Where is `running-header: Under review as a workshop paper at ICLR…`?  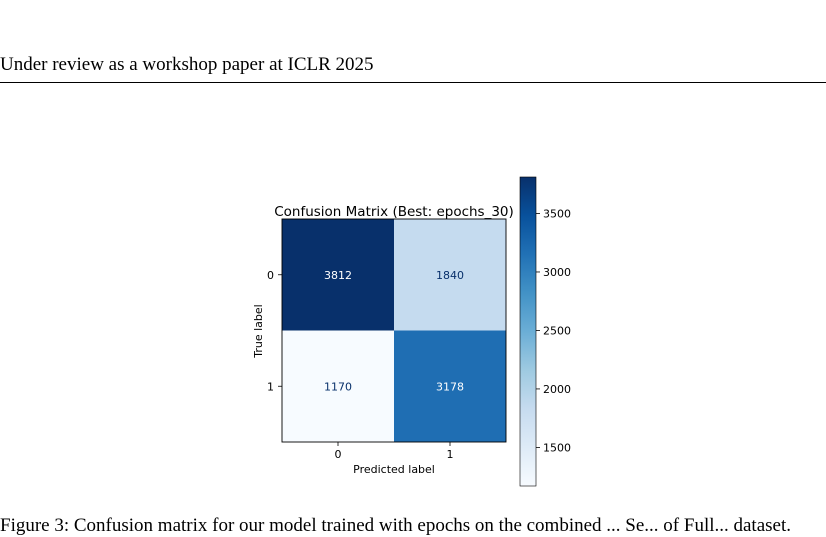
running-header: Under review as a workshop paper at ICLR… is located at coordinates (187, 64).